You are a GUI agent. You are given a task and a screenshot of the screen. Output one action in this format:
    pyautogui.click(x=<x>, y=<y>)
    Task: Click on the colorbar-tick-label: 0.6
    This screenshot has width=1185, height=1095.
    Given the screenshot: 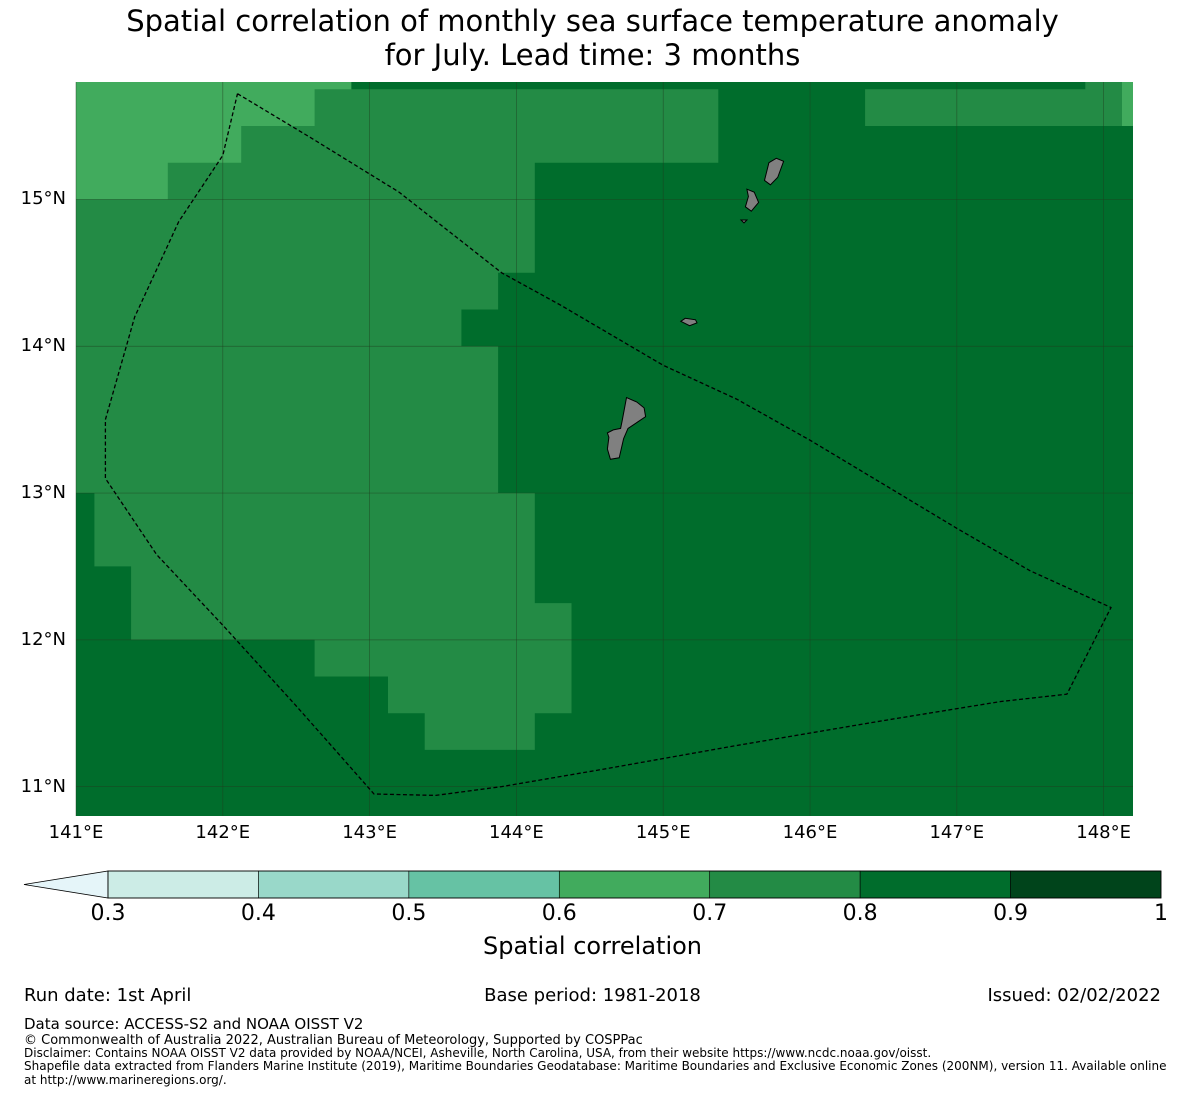 What is the action you would take?
    pyautogui.click(x=559, y=913)
    